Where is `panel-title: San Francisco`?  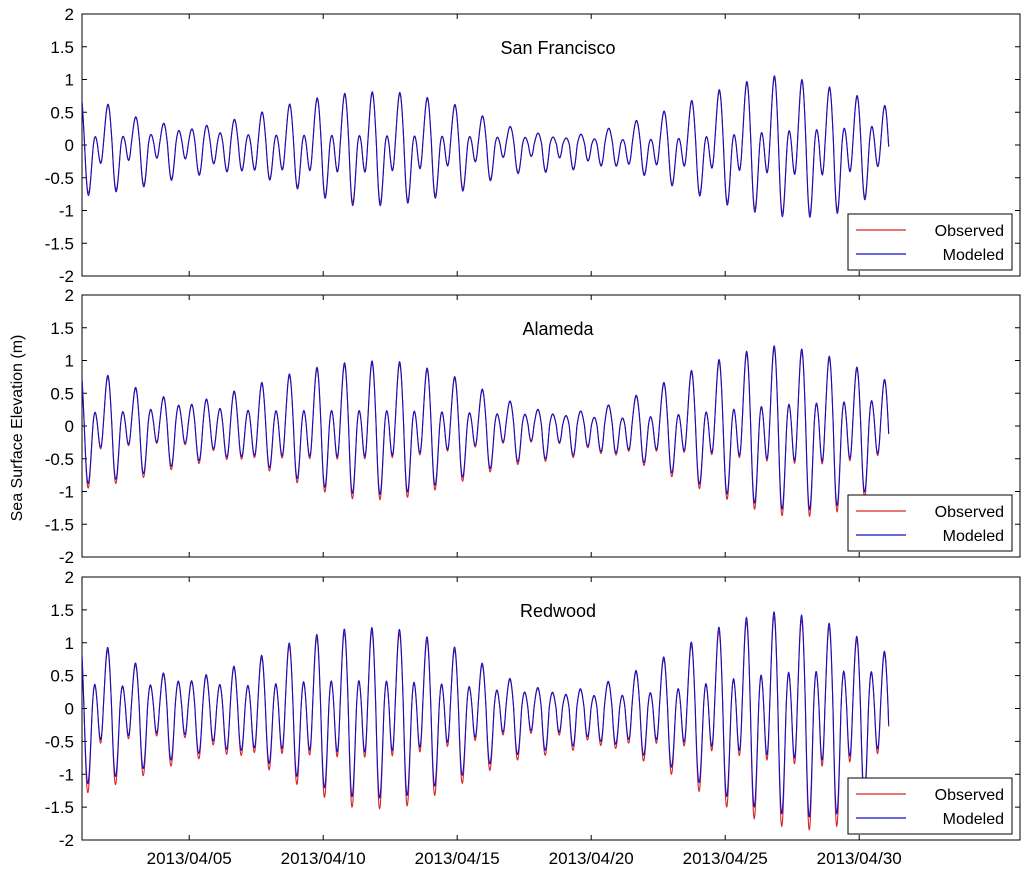
panel-title: San Francisco is located at coordinates (557, 48).